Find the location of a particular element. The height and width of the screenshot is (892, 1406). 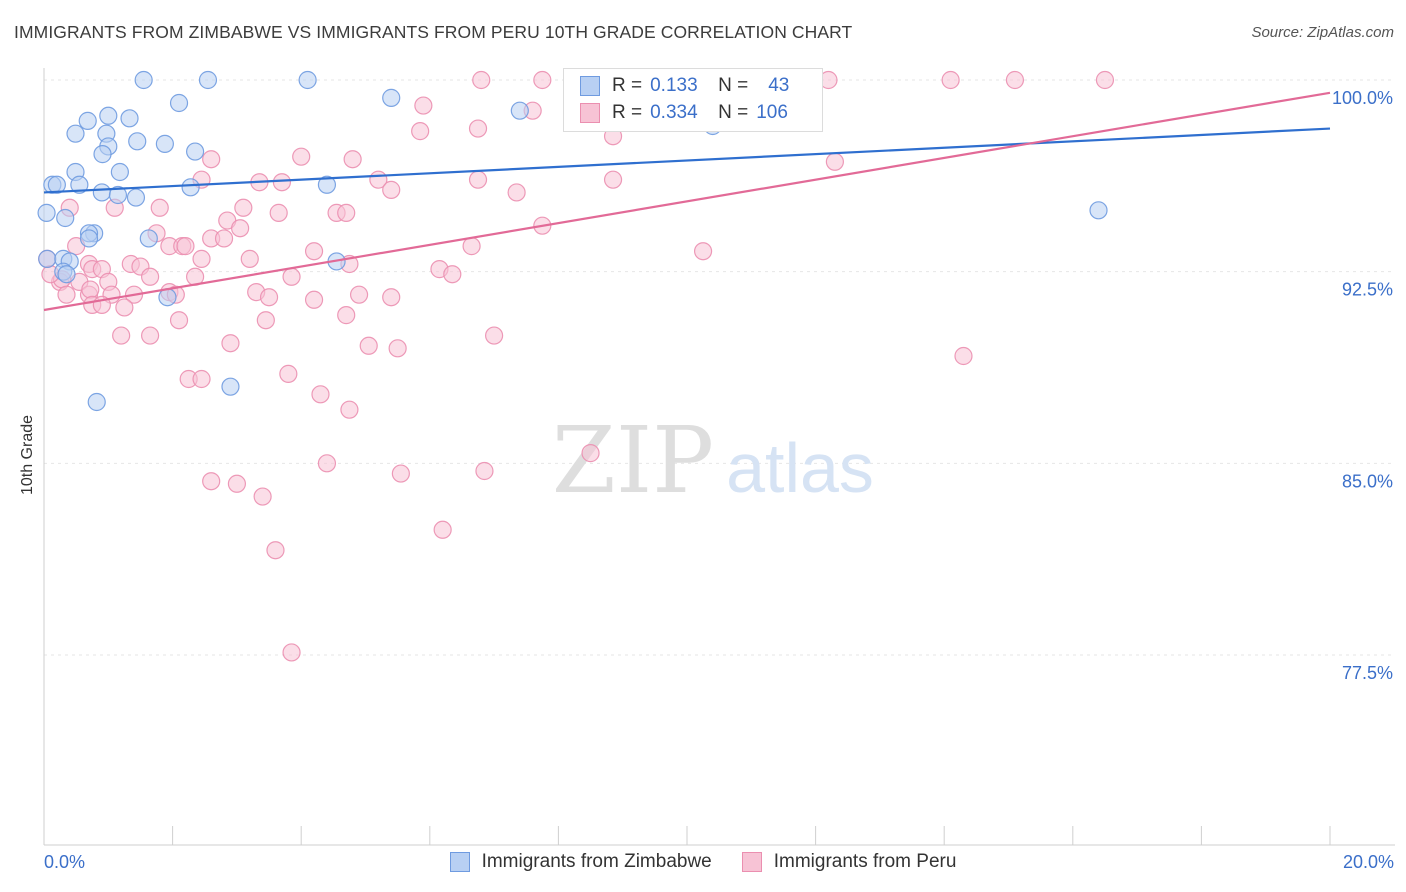

zimbabwe-n-value: 43 is located at coordinates (779, 85).